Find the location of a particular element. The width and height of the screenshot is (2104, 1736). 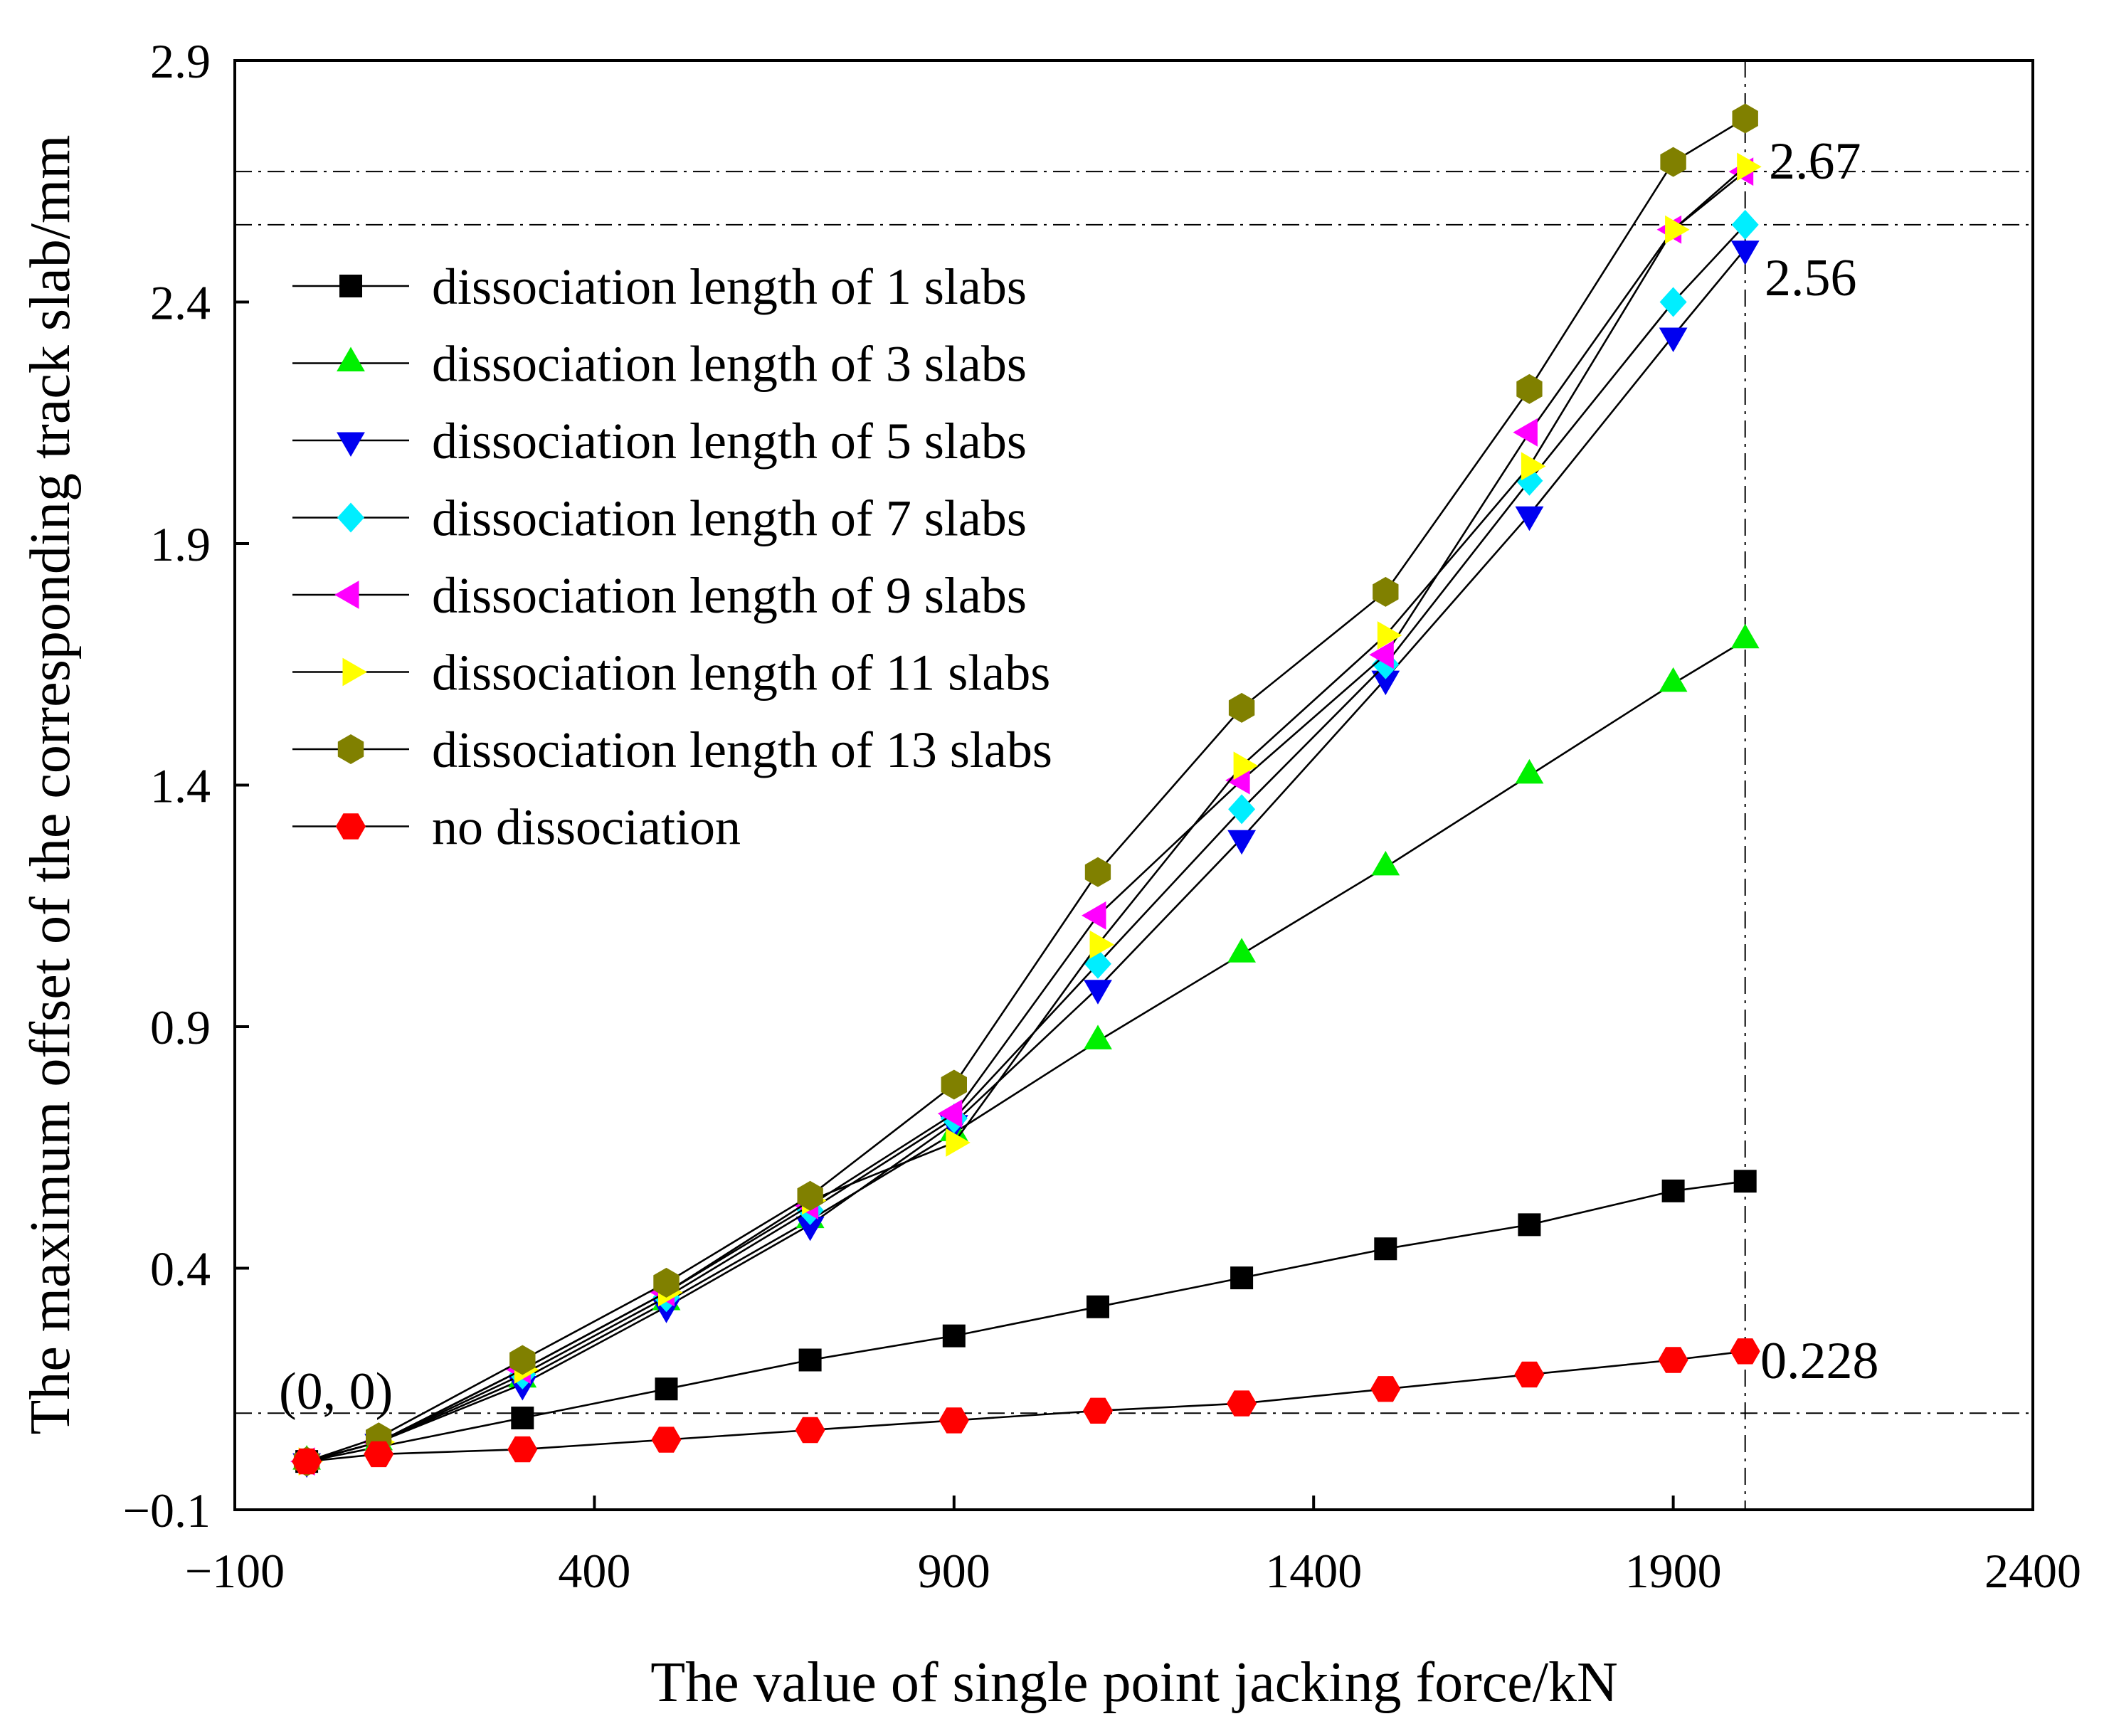

legend-label: dissociation length of 7 slabs is located at coordinates (729, 519).